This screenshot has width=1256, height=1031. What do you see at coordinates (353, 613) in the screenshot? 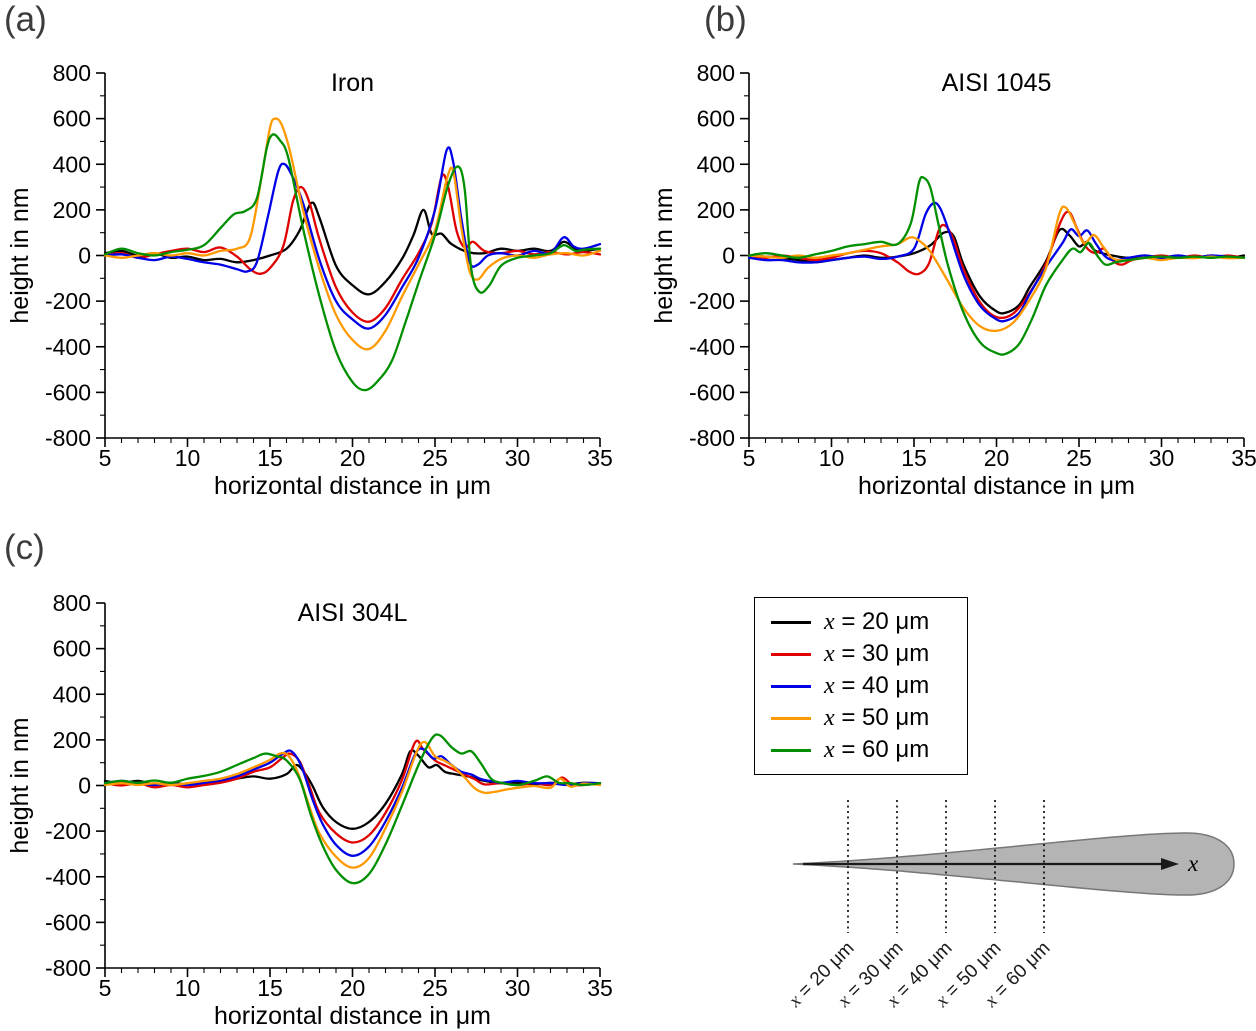
I see `chart-title: AISI 304L` at bounding box center [353, 613].